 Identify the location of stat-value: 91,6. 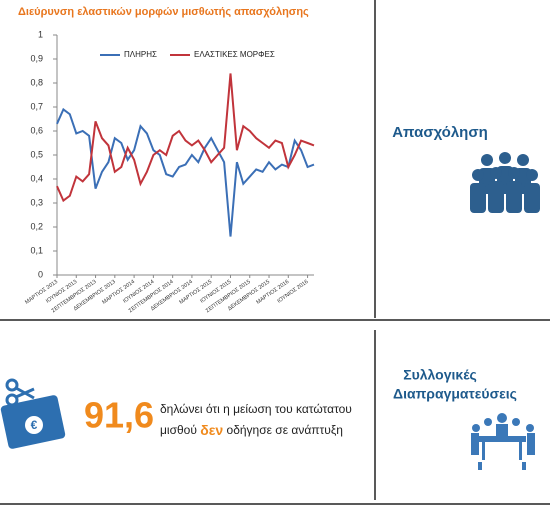
(119, 415).